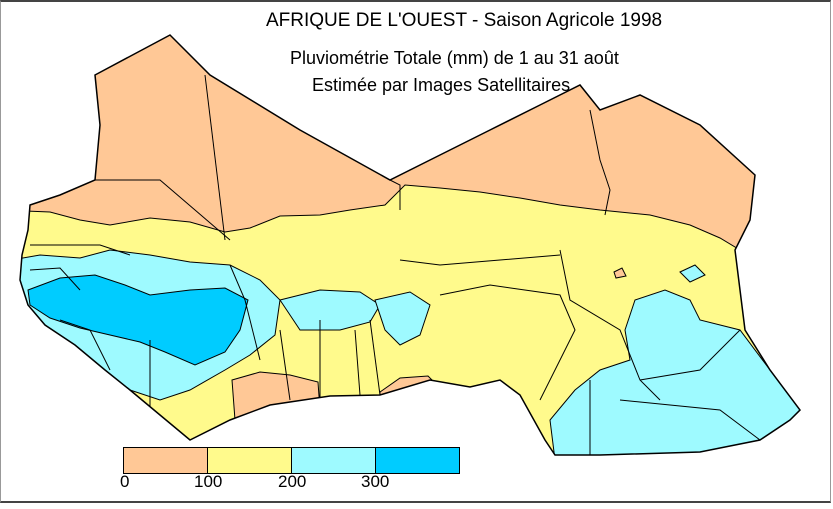  I want to click on map-subtitle: Pluviométrie Totale (mm) de 1 au 31 août, so click(454, 58).